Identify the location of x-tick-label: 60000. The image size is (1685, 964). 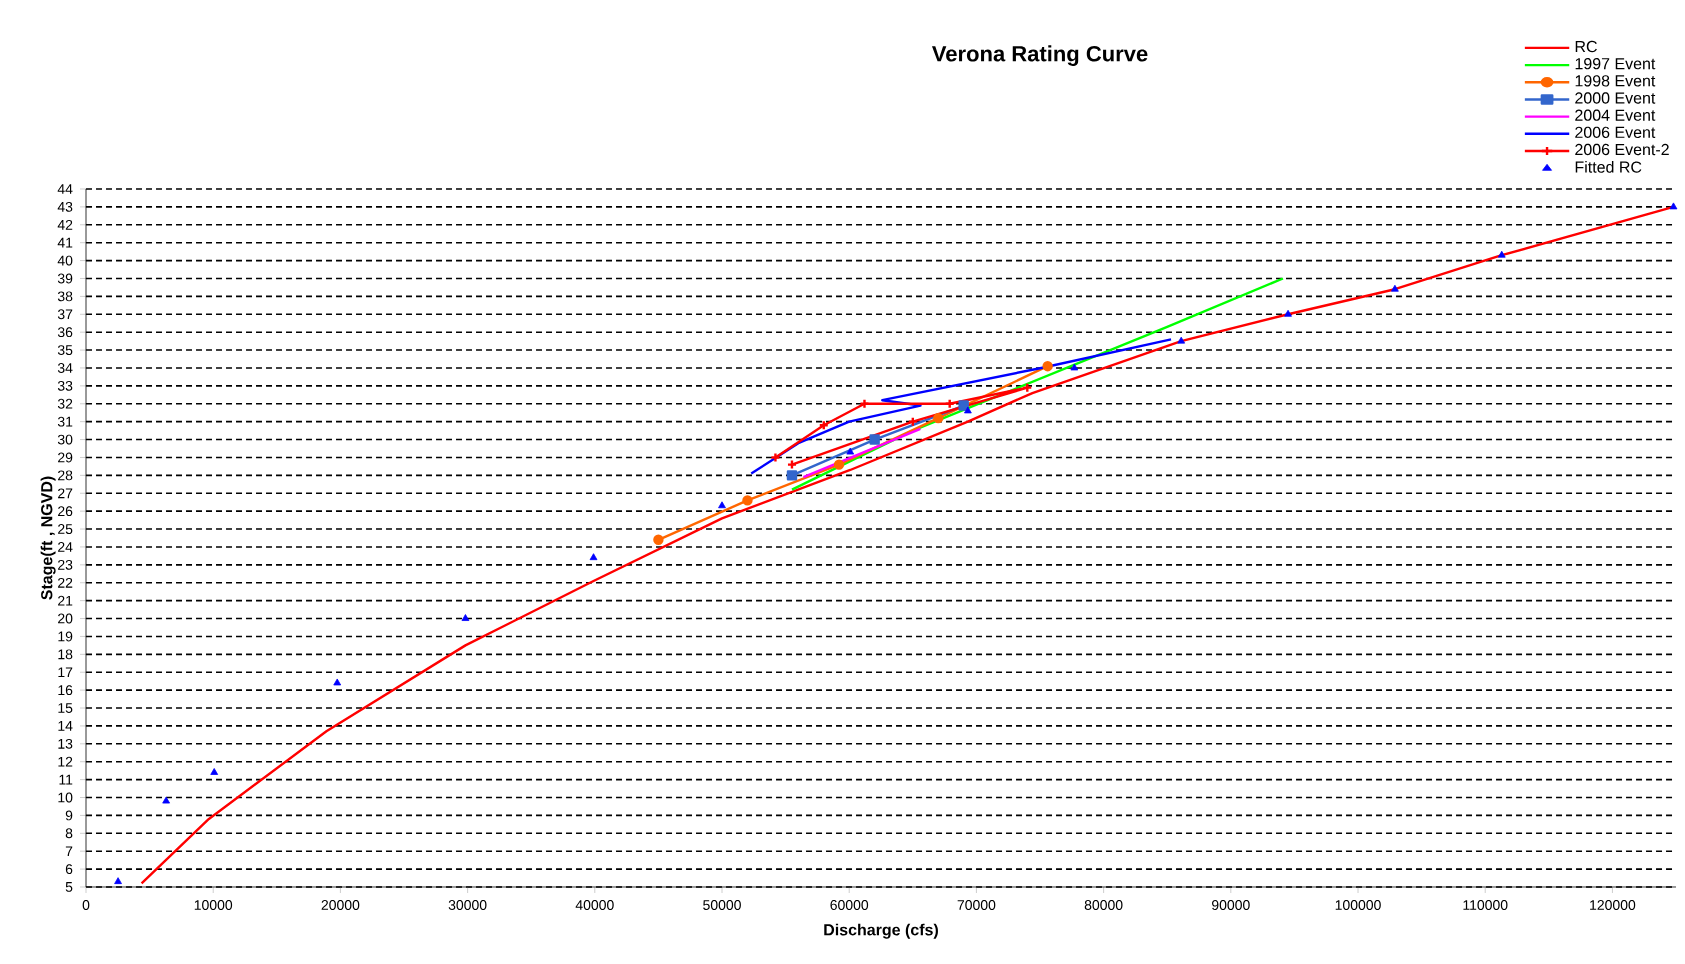
(849, 905).